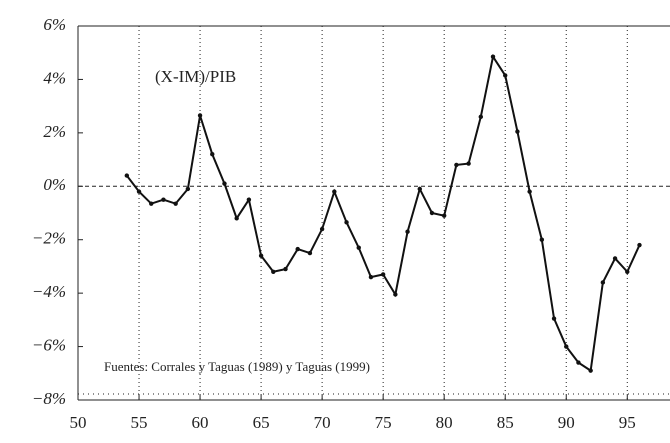 Image resolution: width=670 pixels, height=443 pixels. I want to click on x-tick-label: 90, so click(566, 422).